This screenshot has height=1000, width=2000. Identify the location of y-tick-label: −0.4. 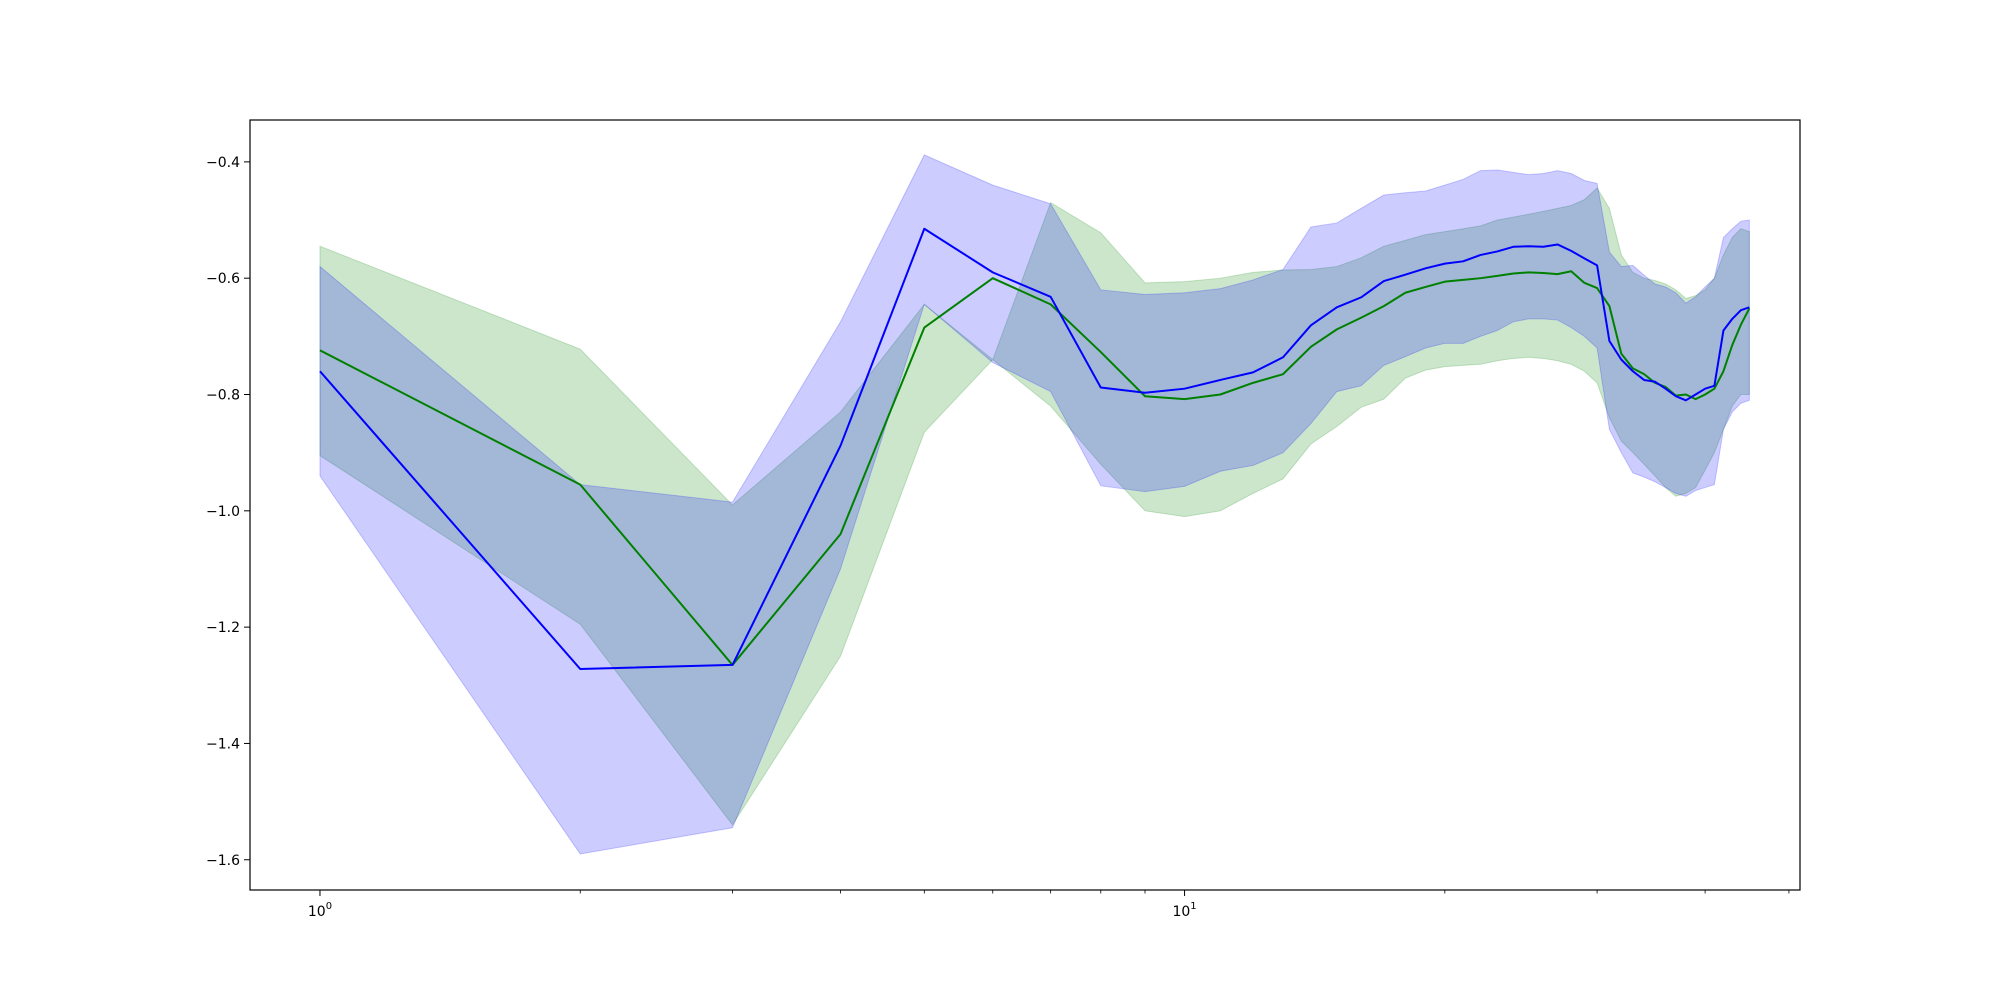
(223, 163).